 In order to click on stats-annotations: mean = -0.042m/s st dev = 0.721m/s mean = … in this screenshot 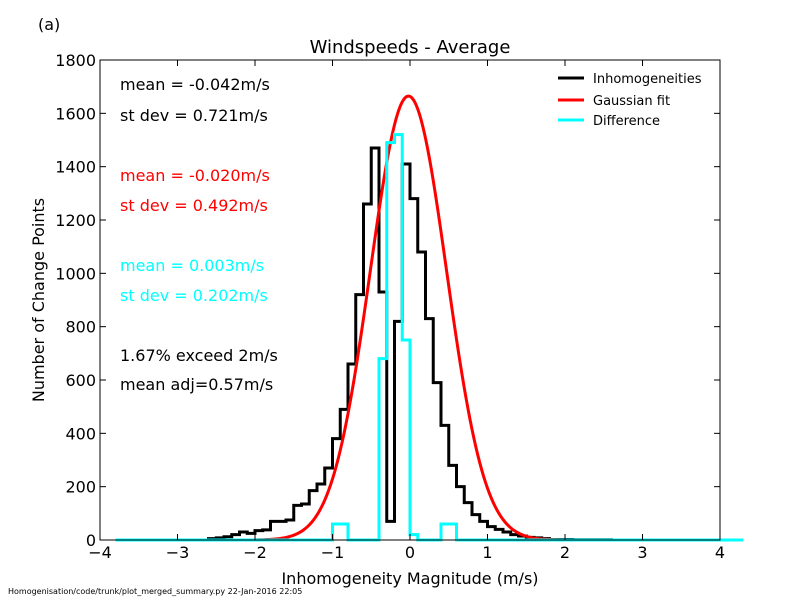, I will do `click(199, 234)`.